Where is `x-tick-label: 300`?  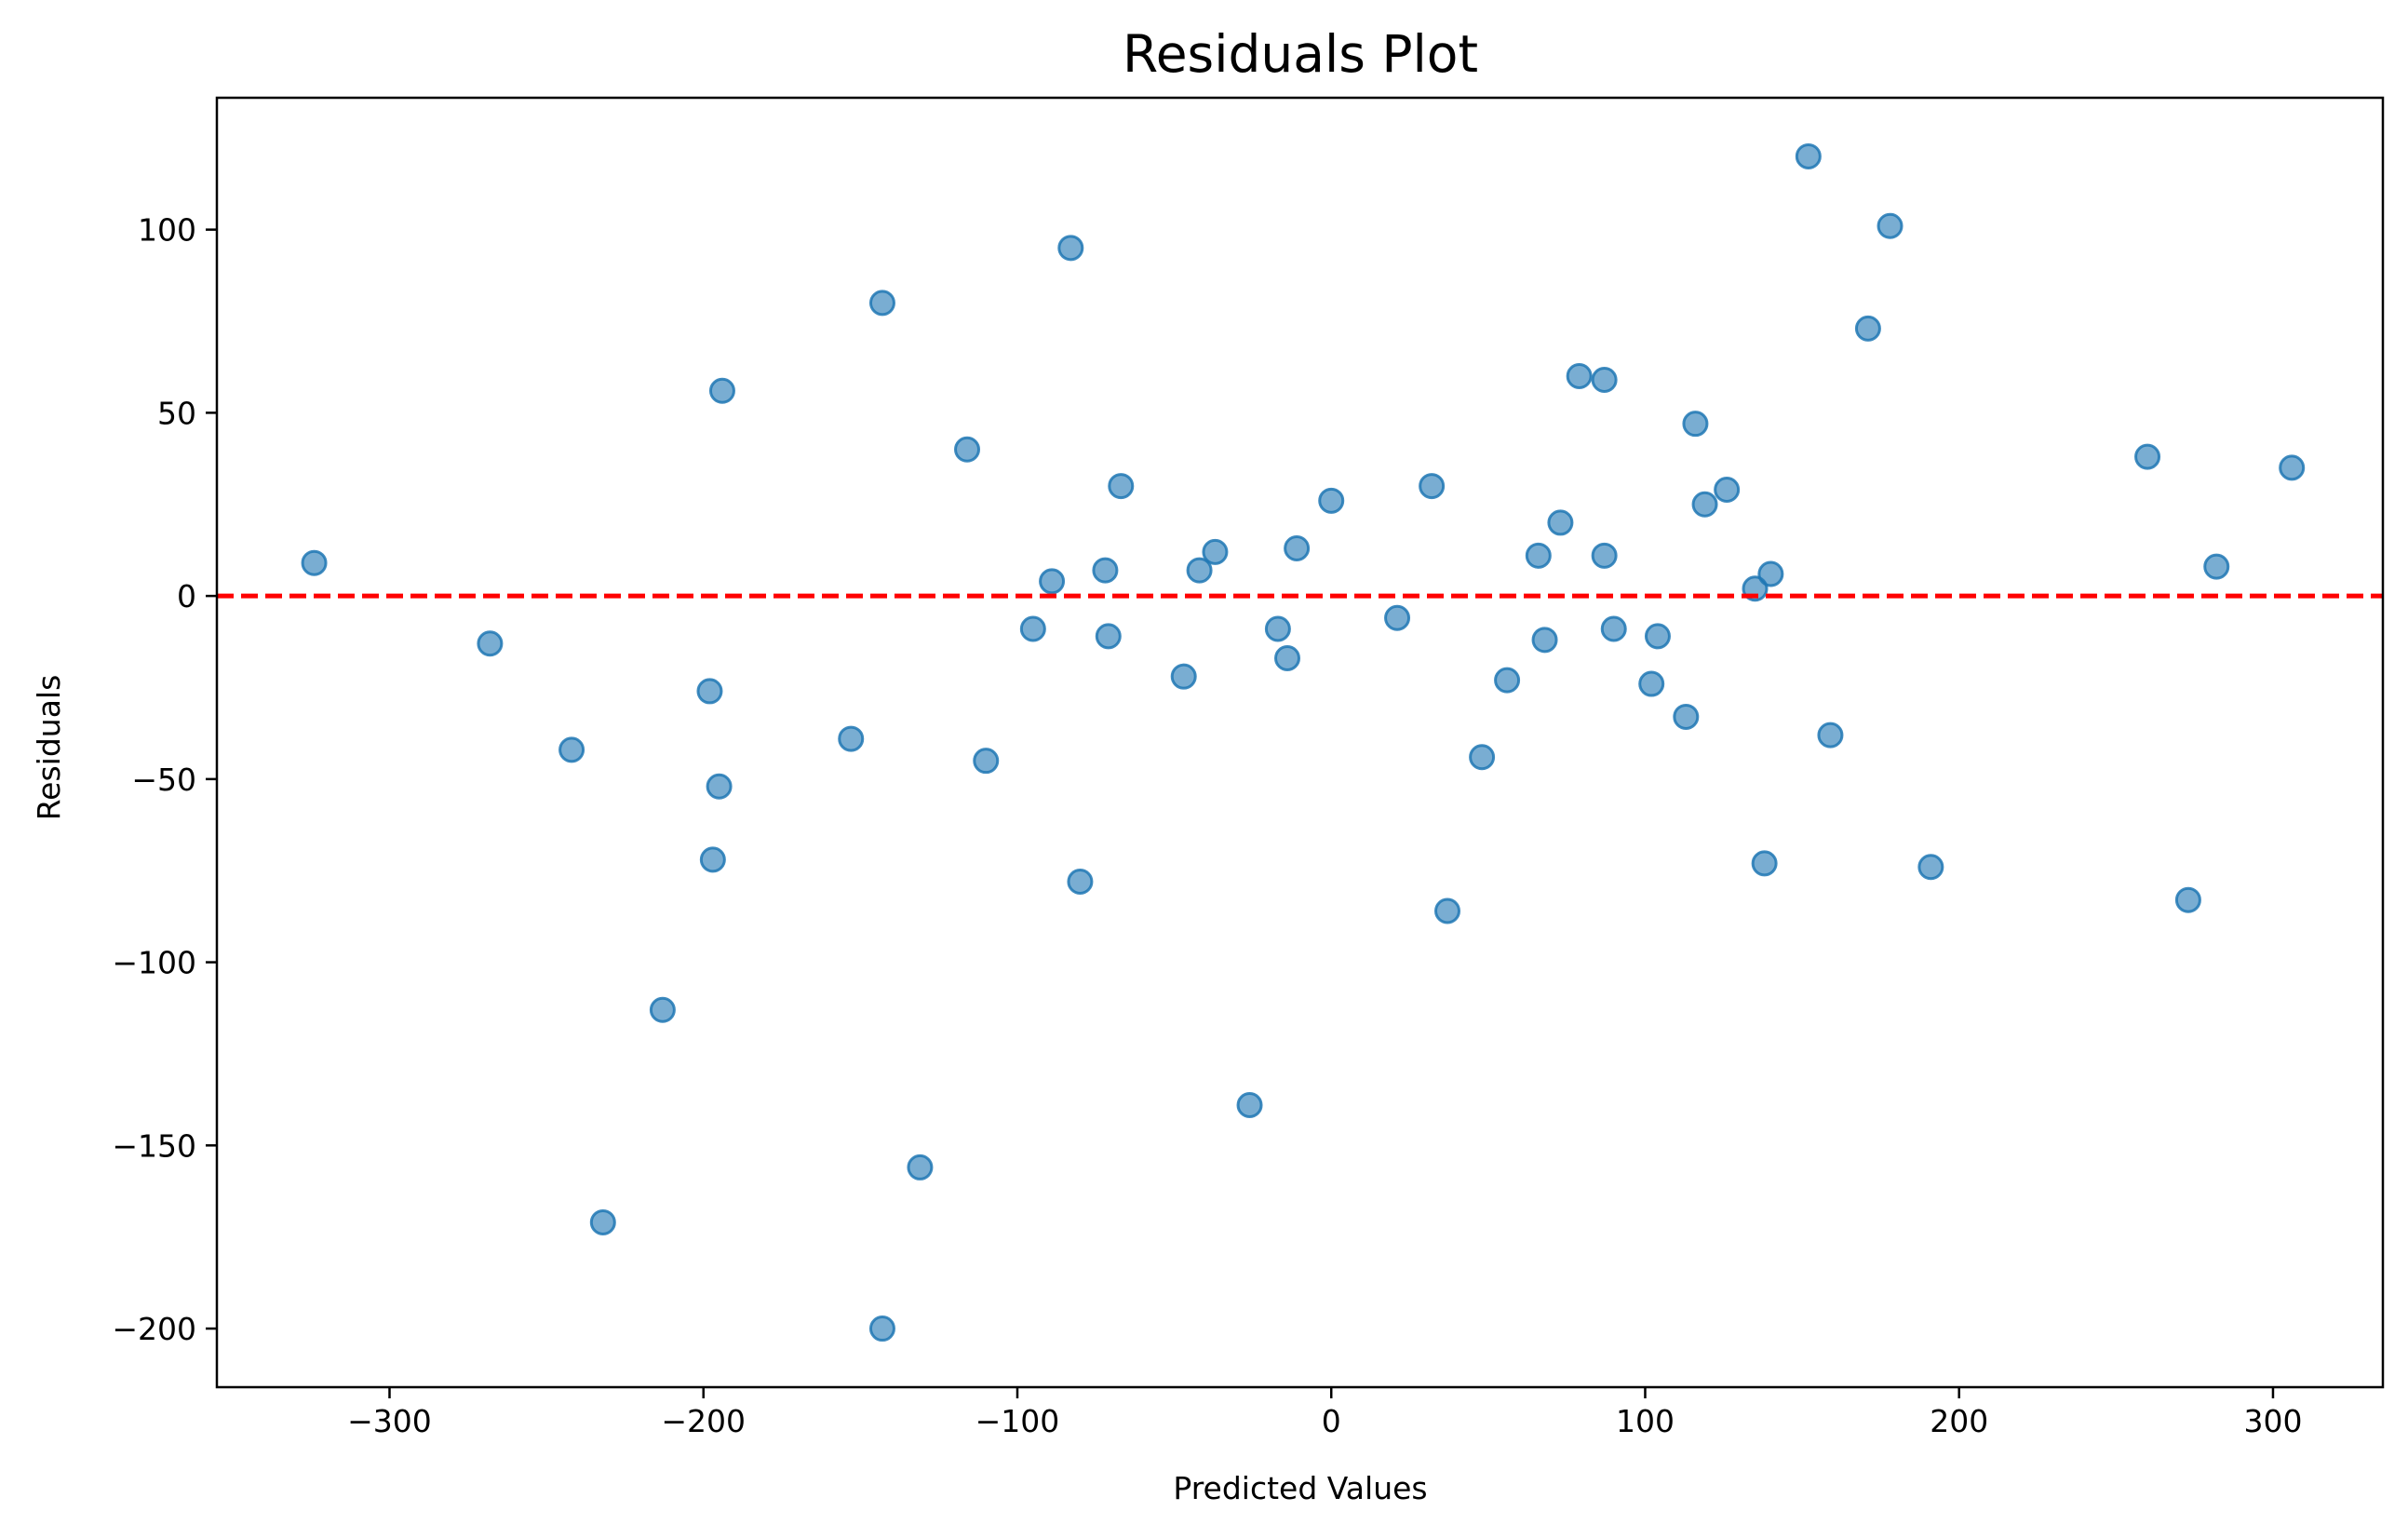 x-tick-label: 300 is located at coordinates (2272, 1421).